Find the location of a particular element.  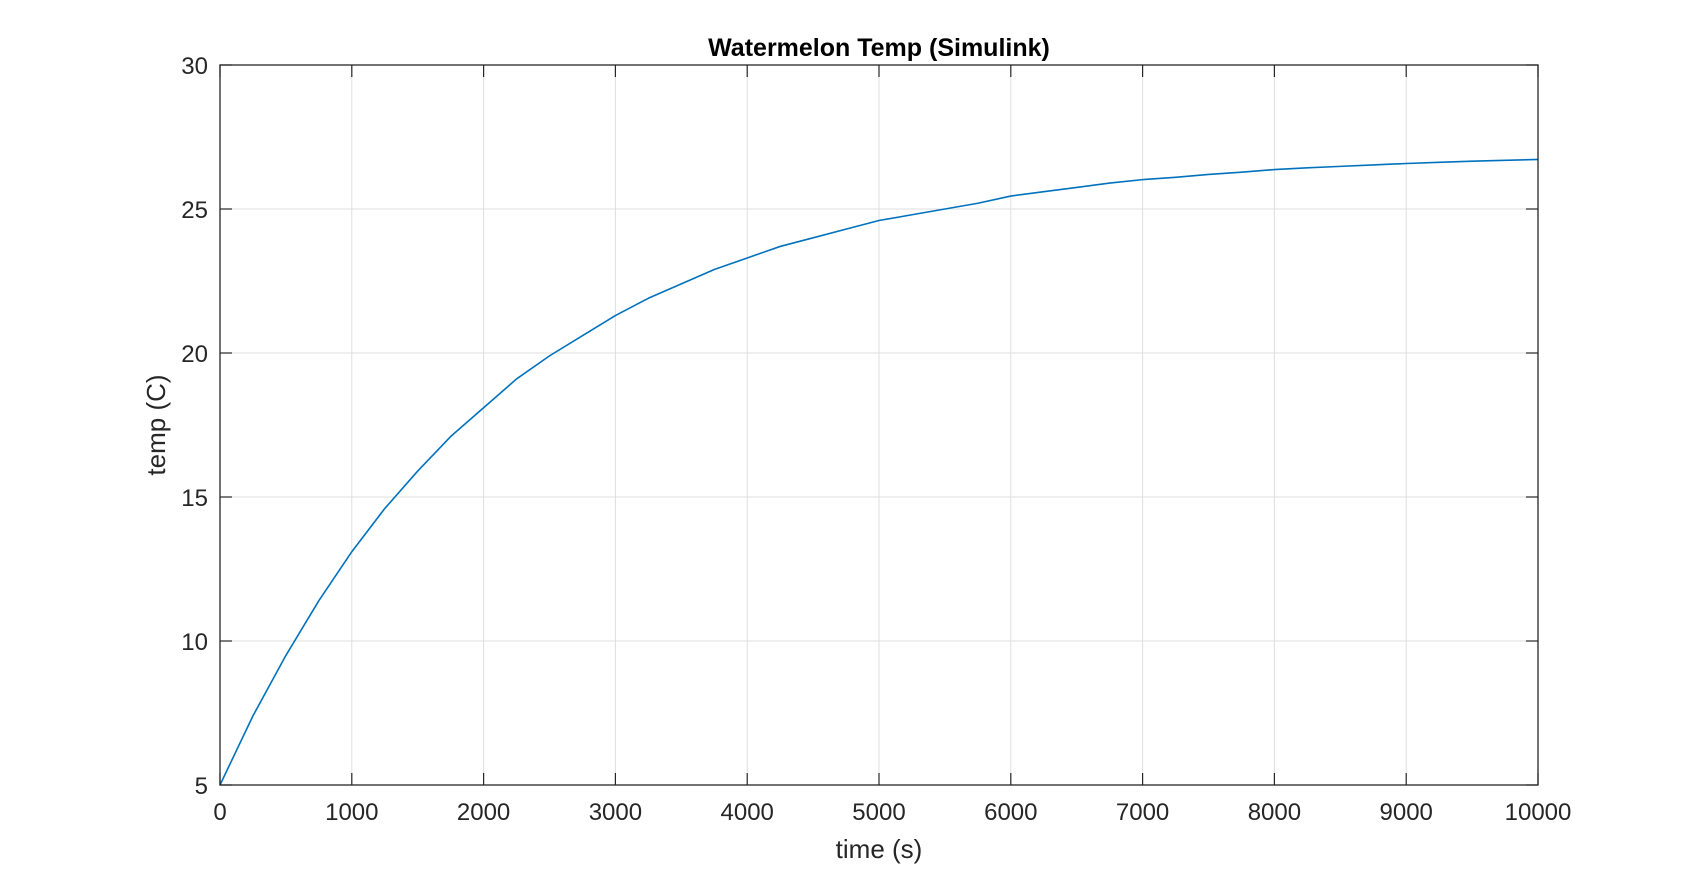

y-axis-label: temp (C) is located at coordinates (156, 424).